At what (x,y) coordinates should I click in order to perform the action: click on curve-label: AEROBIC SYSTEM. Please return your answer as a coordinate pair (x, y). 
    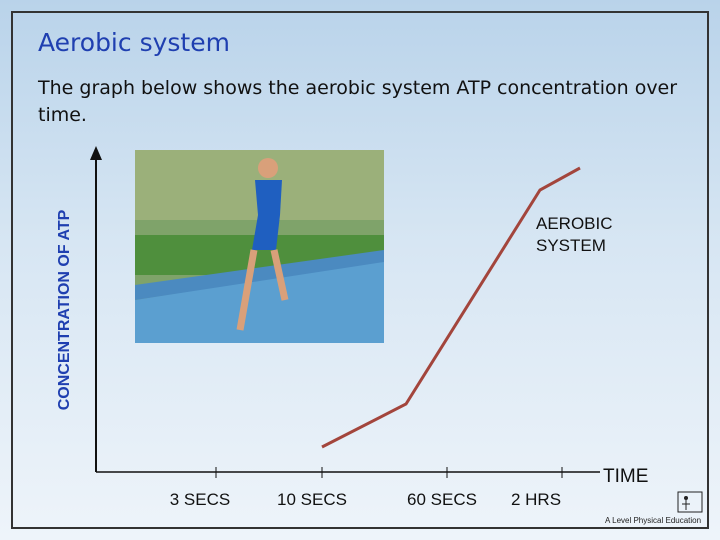
    Looking at the image, I should click on (574, 234).